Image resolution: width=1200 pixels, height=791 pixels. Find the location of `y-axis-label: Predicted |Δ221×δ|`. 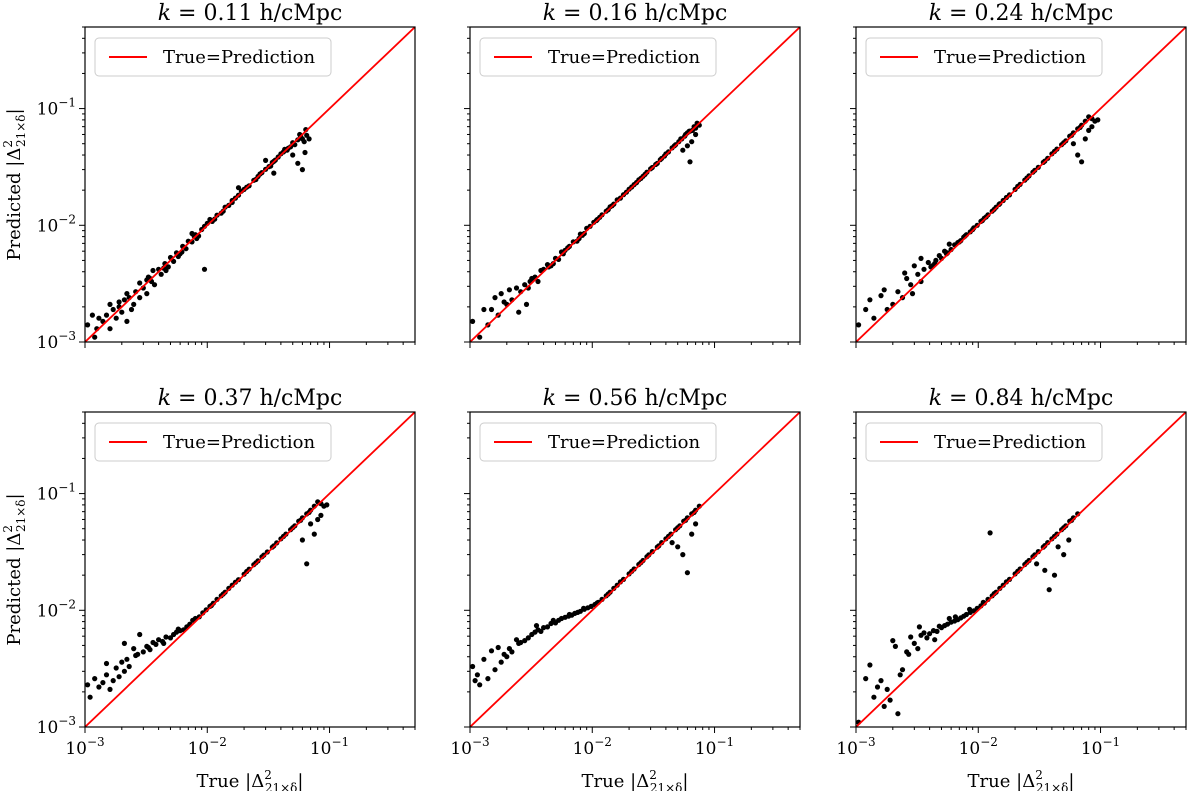

y-axis-label: Predicted |Δ221×δ| is located at coordinates (14, 184).